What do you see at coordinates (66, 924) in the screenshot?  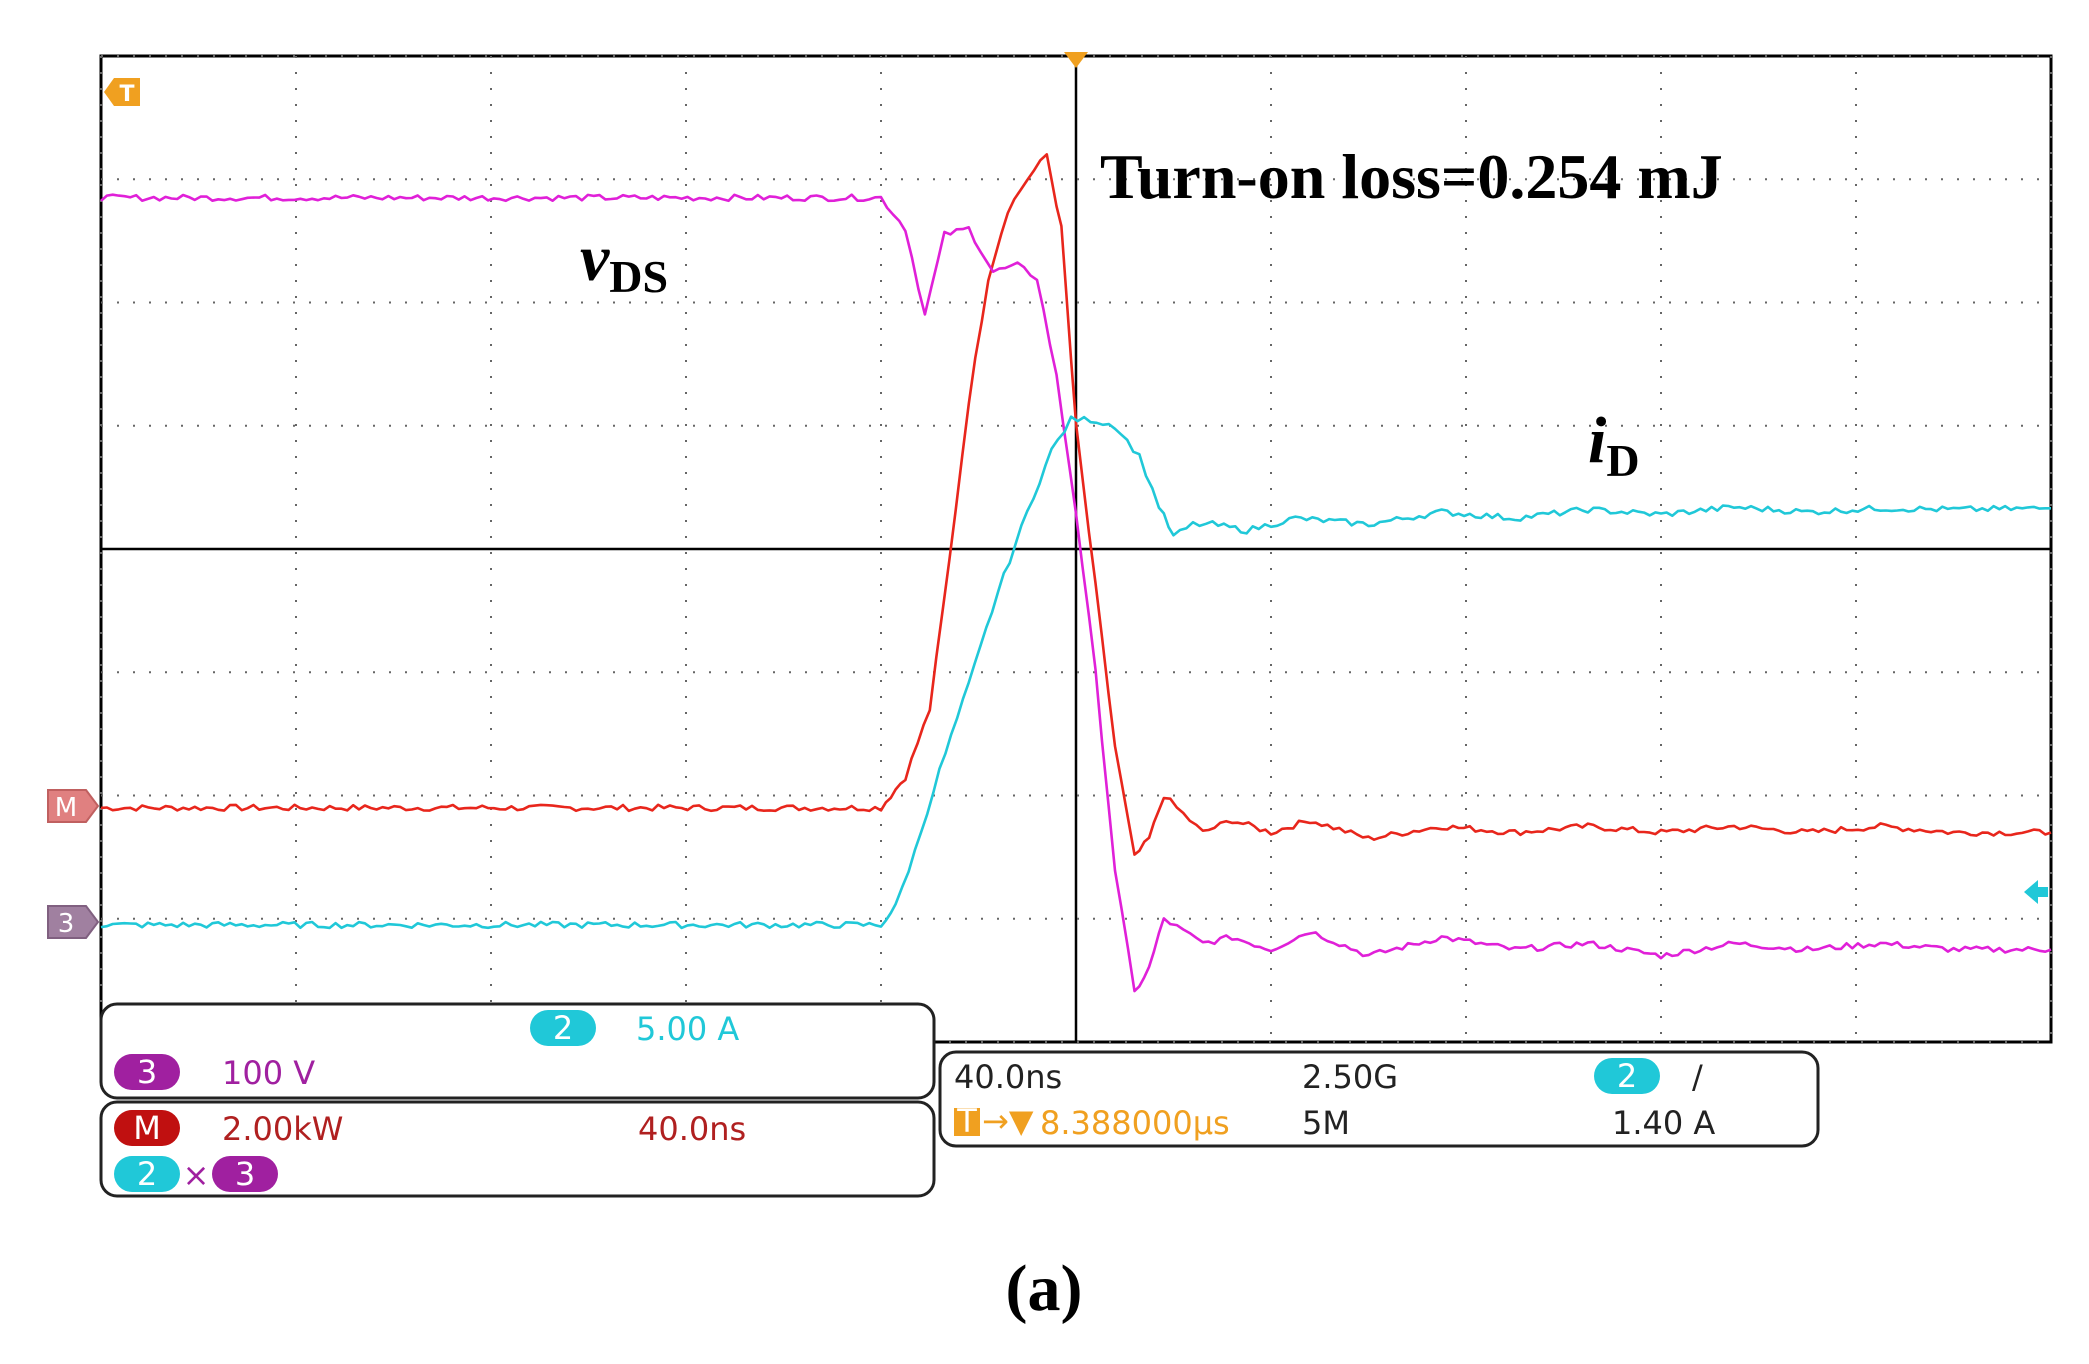 I see `ch3-marker-label: 3` at bounding box center [66, 924].